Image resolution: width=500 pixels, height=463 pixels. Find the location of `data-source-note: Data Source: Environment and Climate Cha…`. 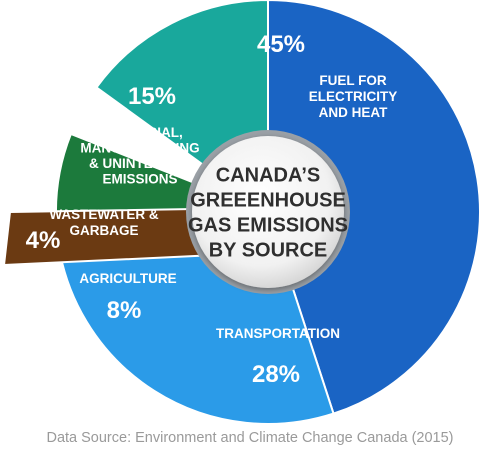

data-source-note: Data Source: Environment and Climate Cha… is located at coordinates (250, 438).